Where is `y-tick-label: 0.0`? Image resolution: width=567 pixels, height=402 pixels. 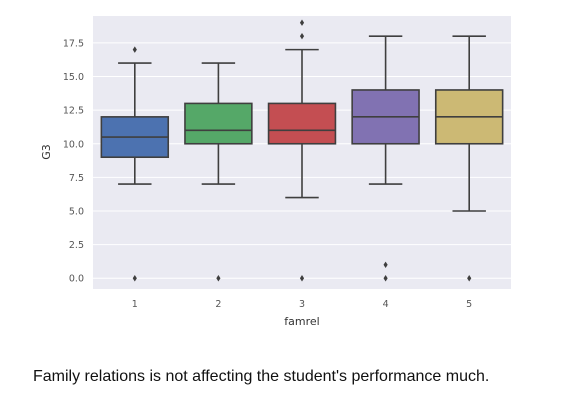
y-tick-label: 0.0 is located at coordinates (76, 279).